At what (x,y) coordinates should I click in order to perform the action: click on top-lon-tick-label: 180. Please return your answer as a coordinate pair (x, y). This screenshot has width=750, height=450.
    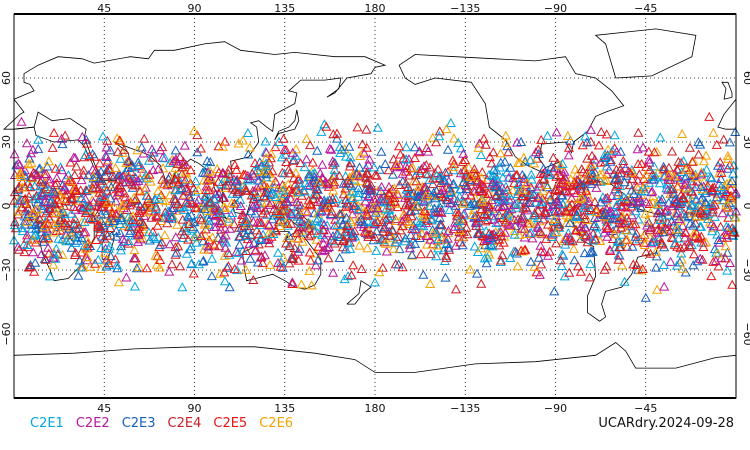
    Looking at the image, I should click on (375, 8).